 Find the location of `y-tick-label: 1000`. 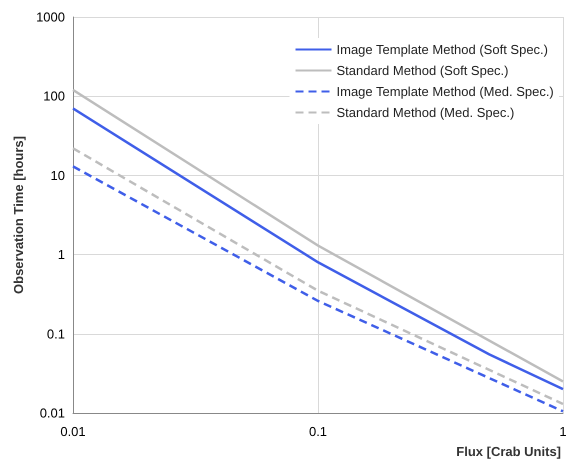

y-tick-label: 1000 is located at coordinates (50, 17).